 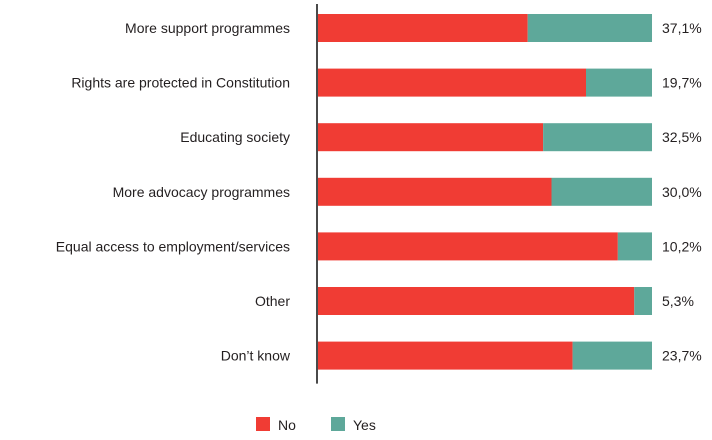 I want to click on legend-swatch-no, so click(x=263, y=424).